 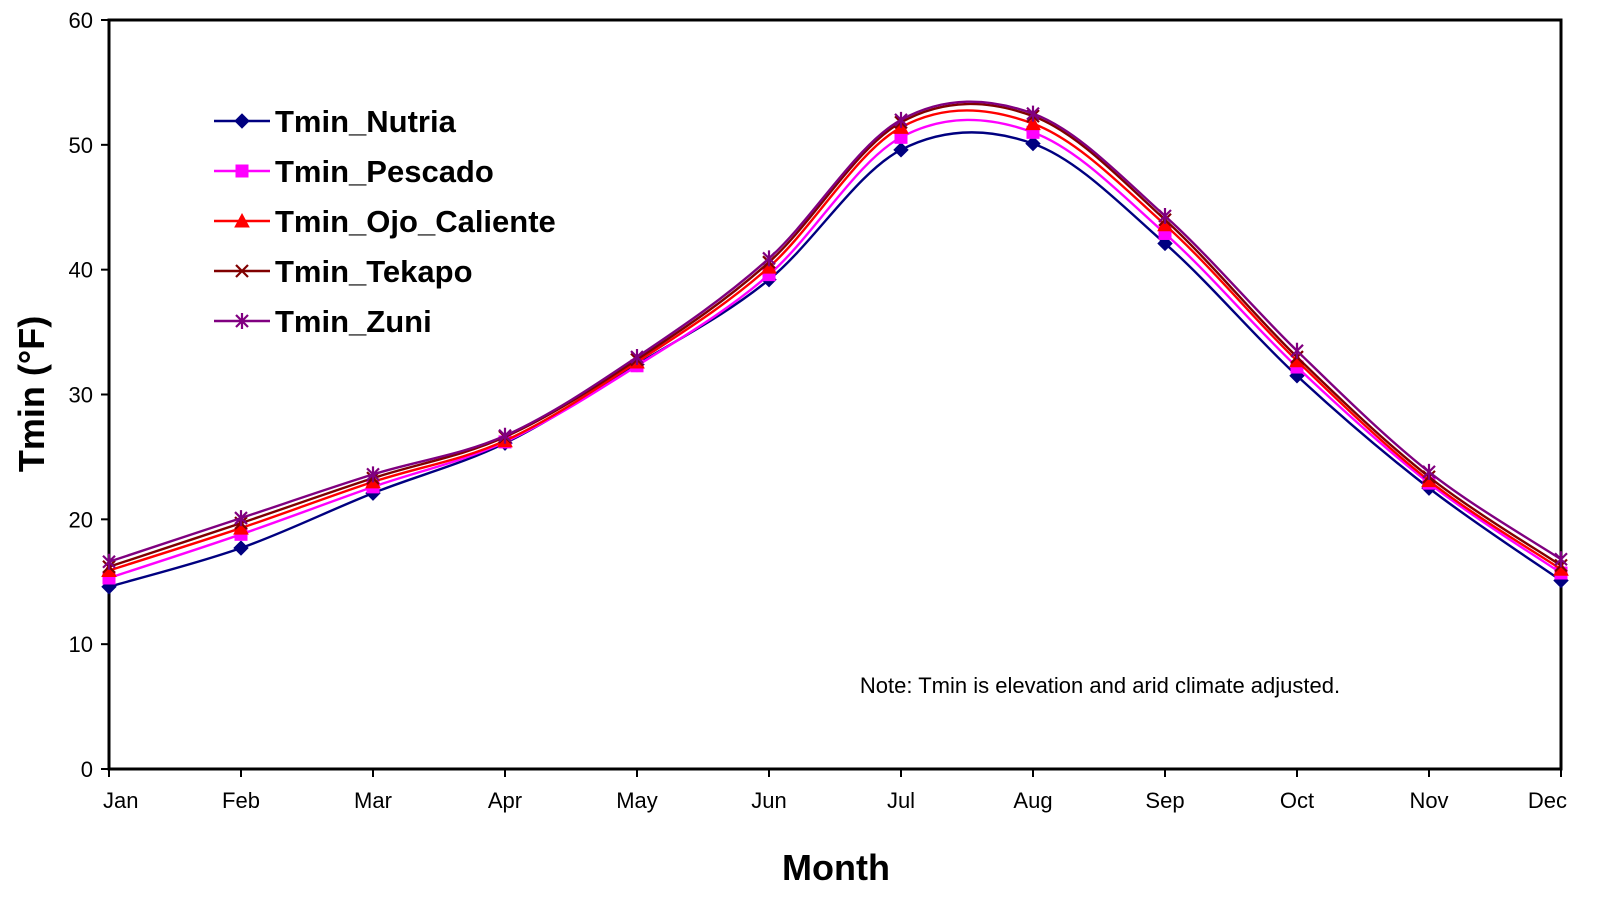 What do you see at coordinates (1032, 800) in the screenshot?
I see `x-tick-label: Aug` at bounding box center [1032, 800].